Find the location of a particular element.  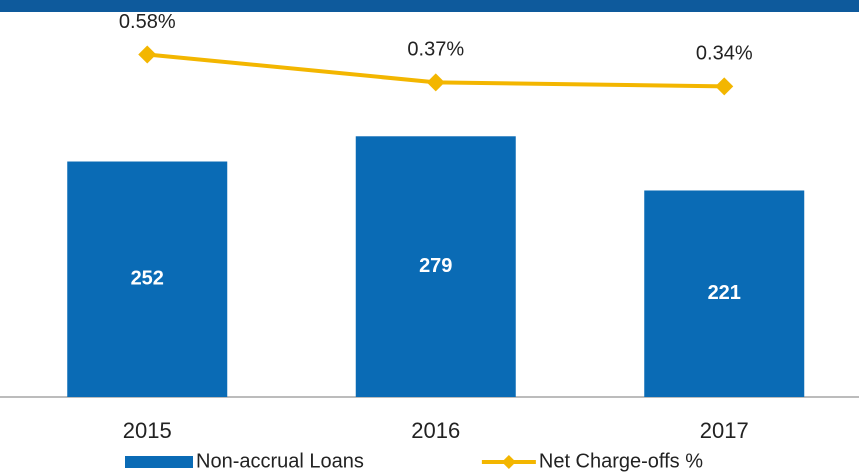

x-tick-label: 2015 is located at coordinates (147, 430).